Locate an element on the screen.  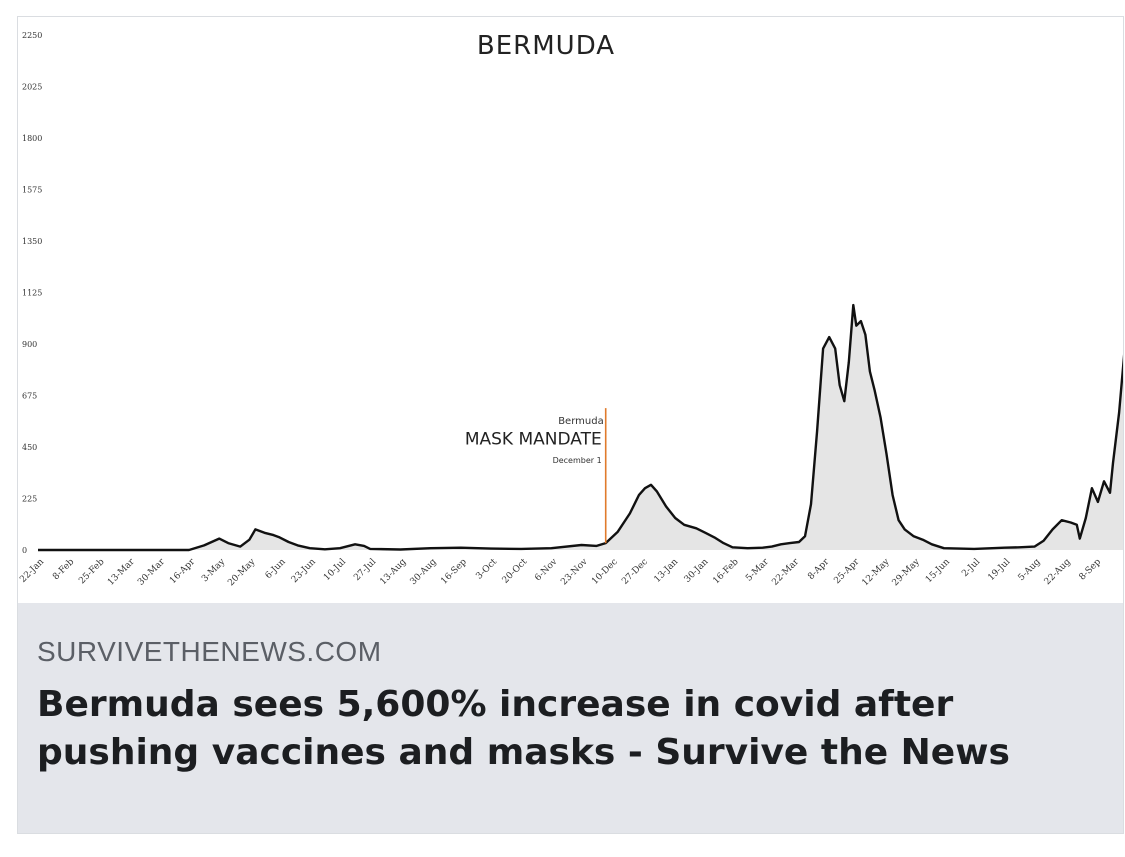
y-tick-label: 0 is located at coordinates (24, 550).